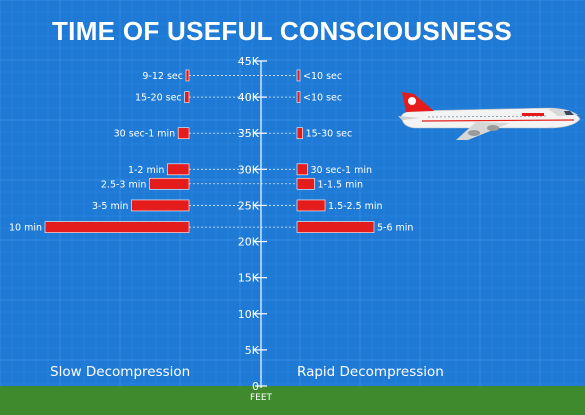  I want to click on altitude-tick-label: 0, so click(255, 386).